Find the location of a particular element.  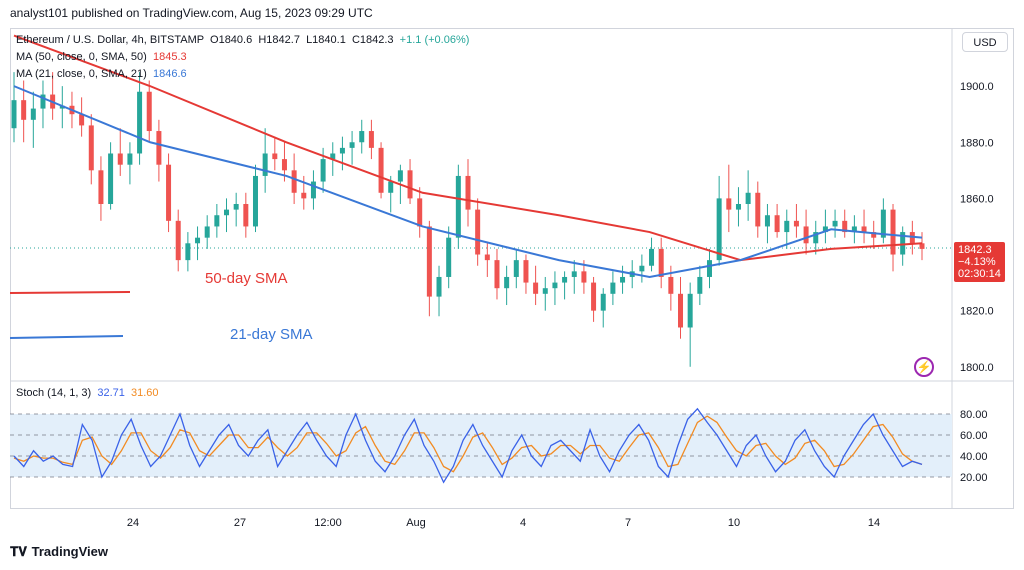

lightning-icon: ⚡ is located at coordinates (924, 367).